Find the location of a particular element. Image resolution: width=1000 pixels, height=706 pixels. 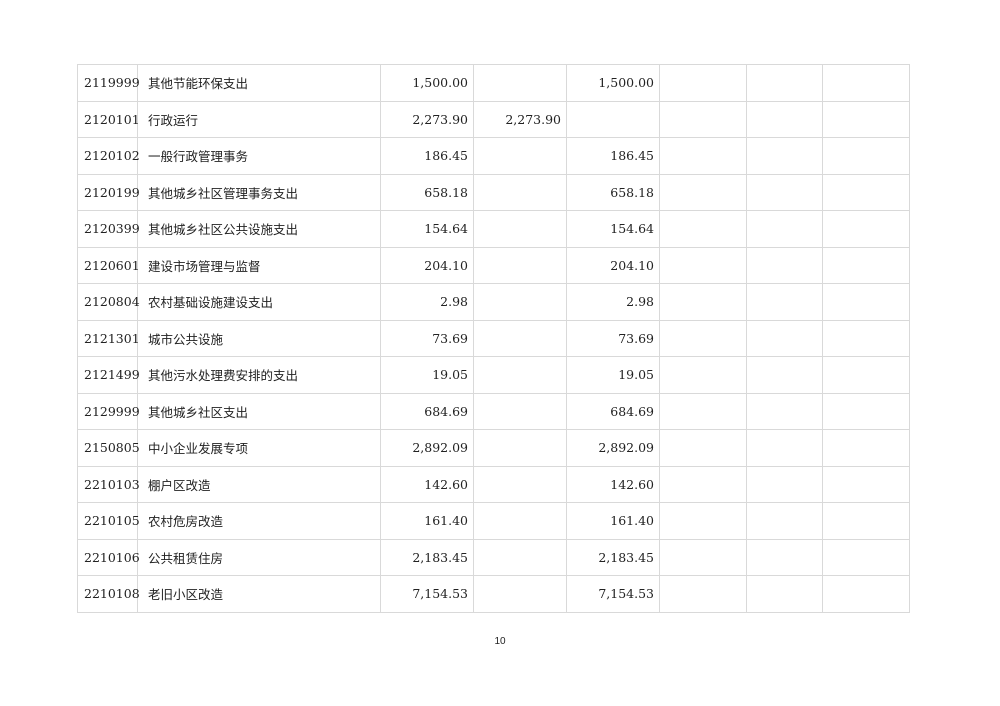

table-row: 2120101 行政运行 2,273.90 2,273.90 is located at coordinates (493, 119).